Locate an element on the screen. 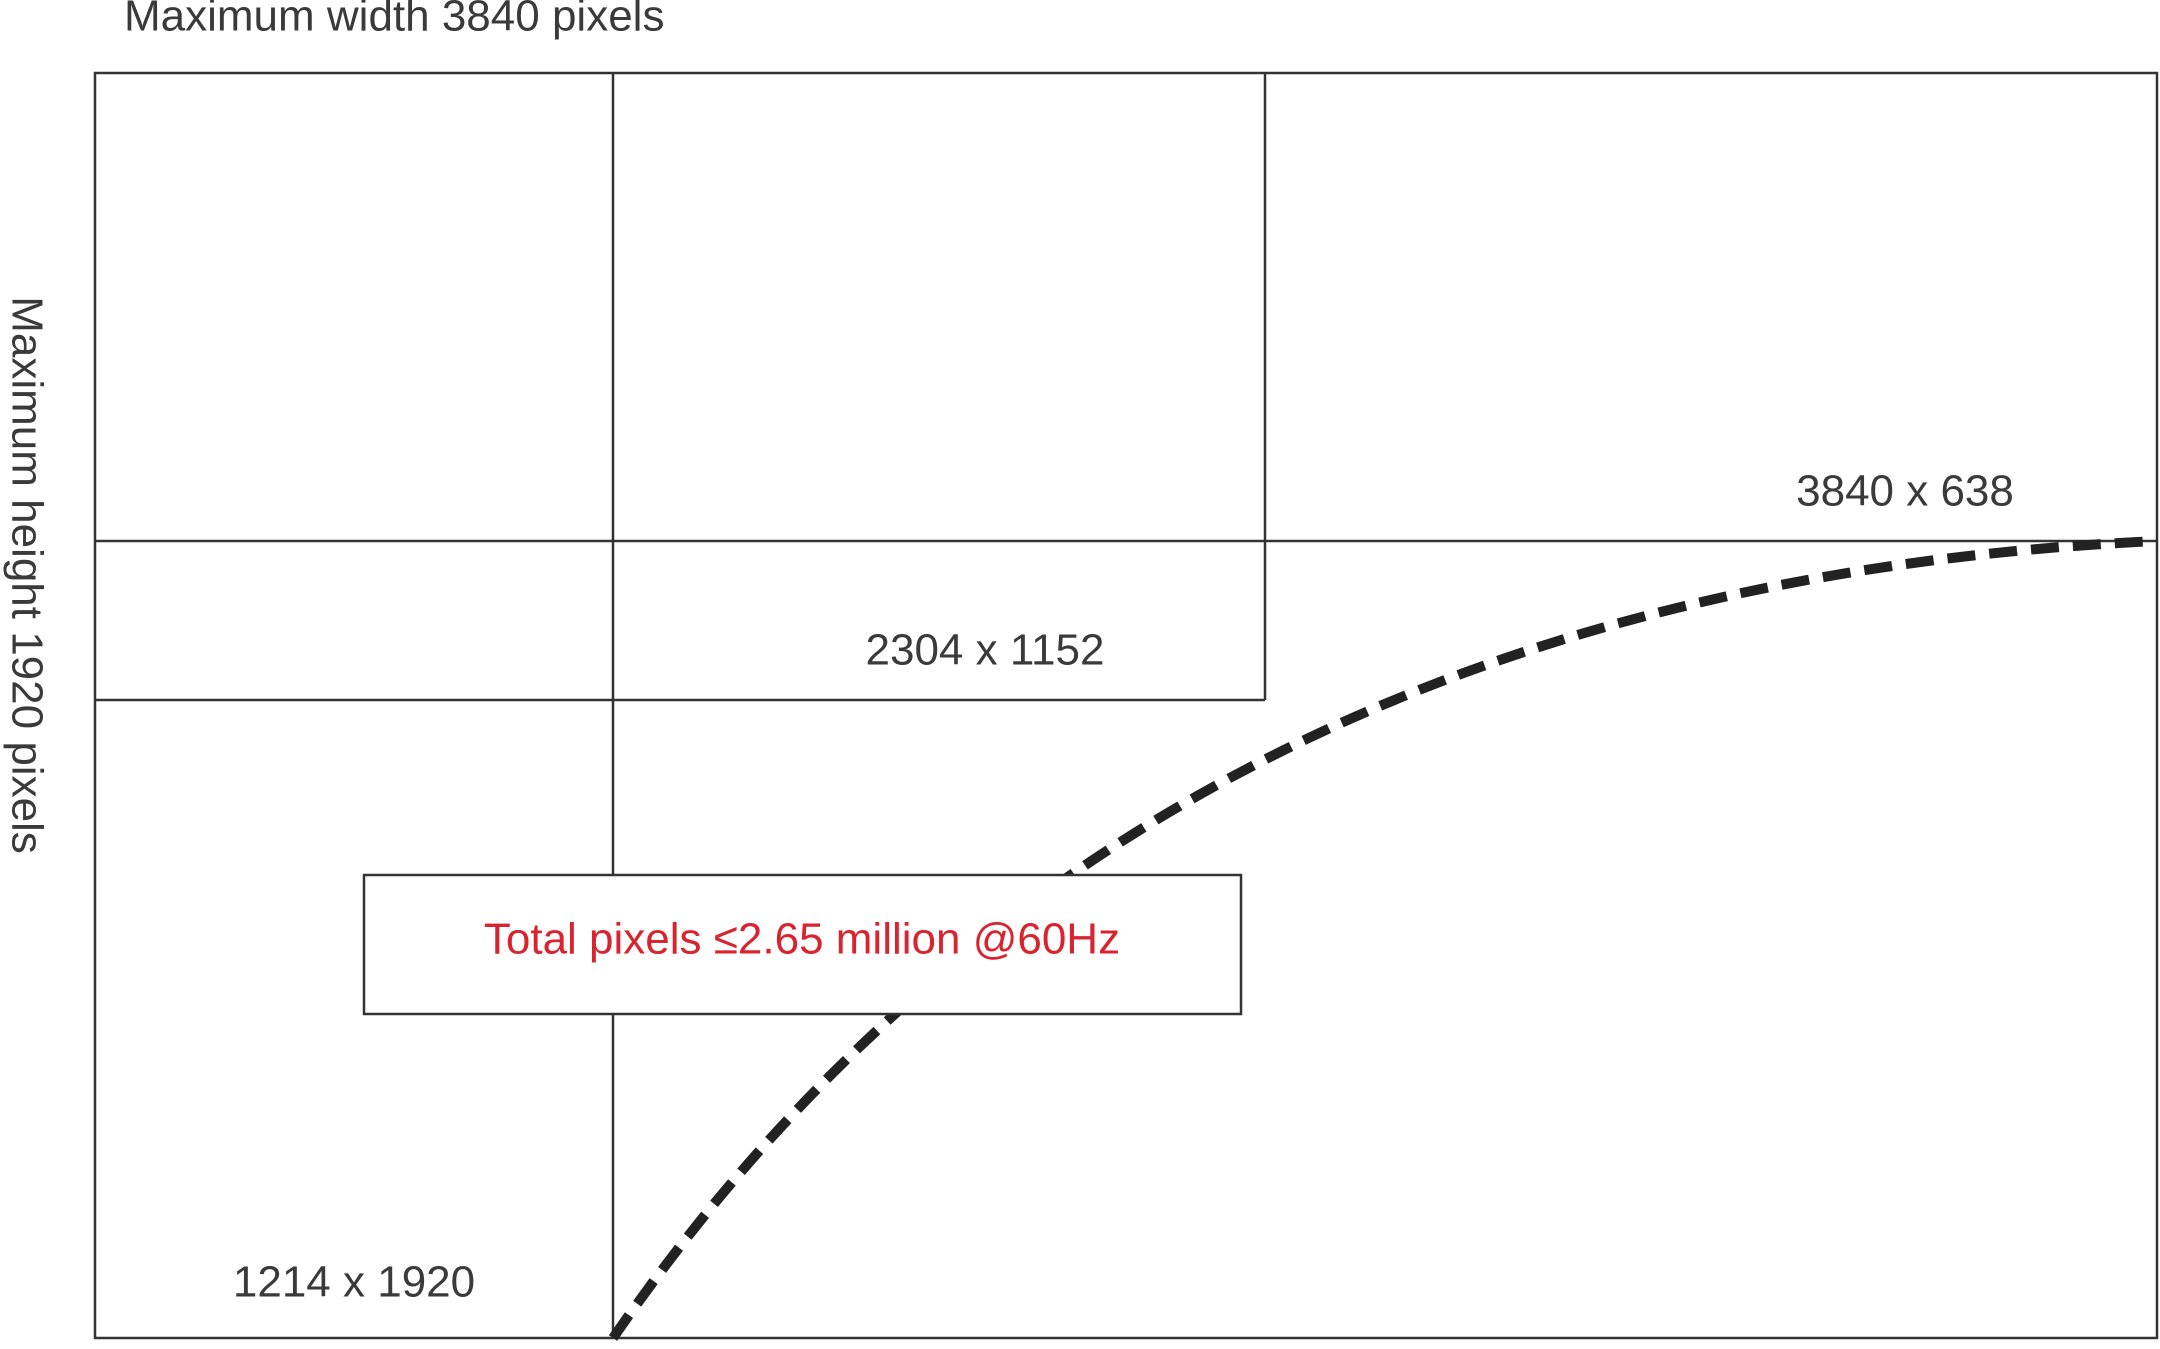  region-label: 1214 x 1920 is located at coordinates (354, 1282).